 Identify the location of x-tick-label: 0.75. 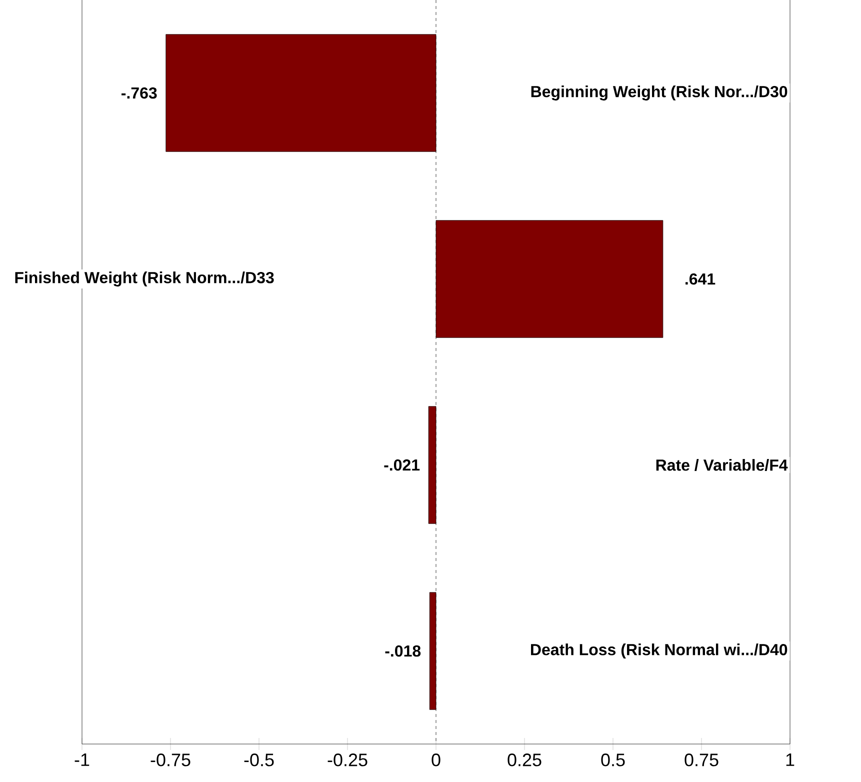
(701, 760).